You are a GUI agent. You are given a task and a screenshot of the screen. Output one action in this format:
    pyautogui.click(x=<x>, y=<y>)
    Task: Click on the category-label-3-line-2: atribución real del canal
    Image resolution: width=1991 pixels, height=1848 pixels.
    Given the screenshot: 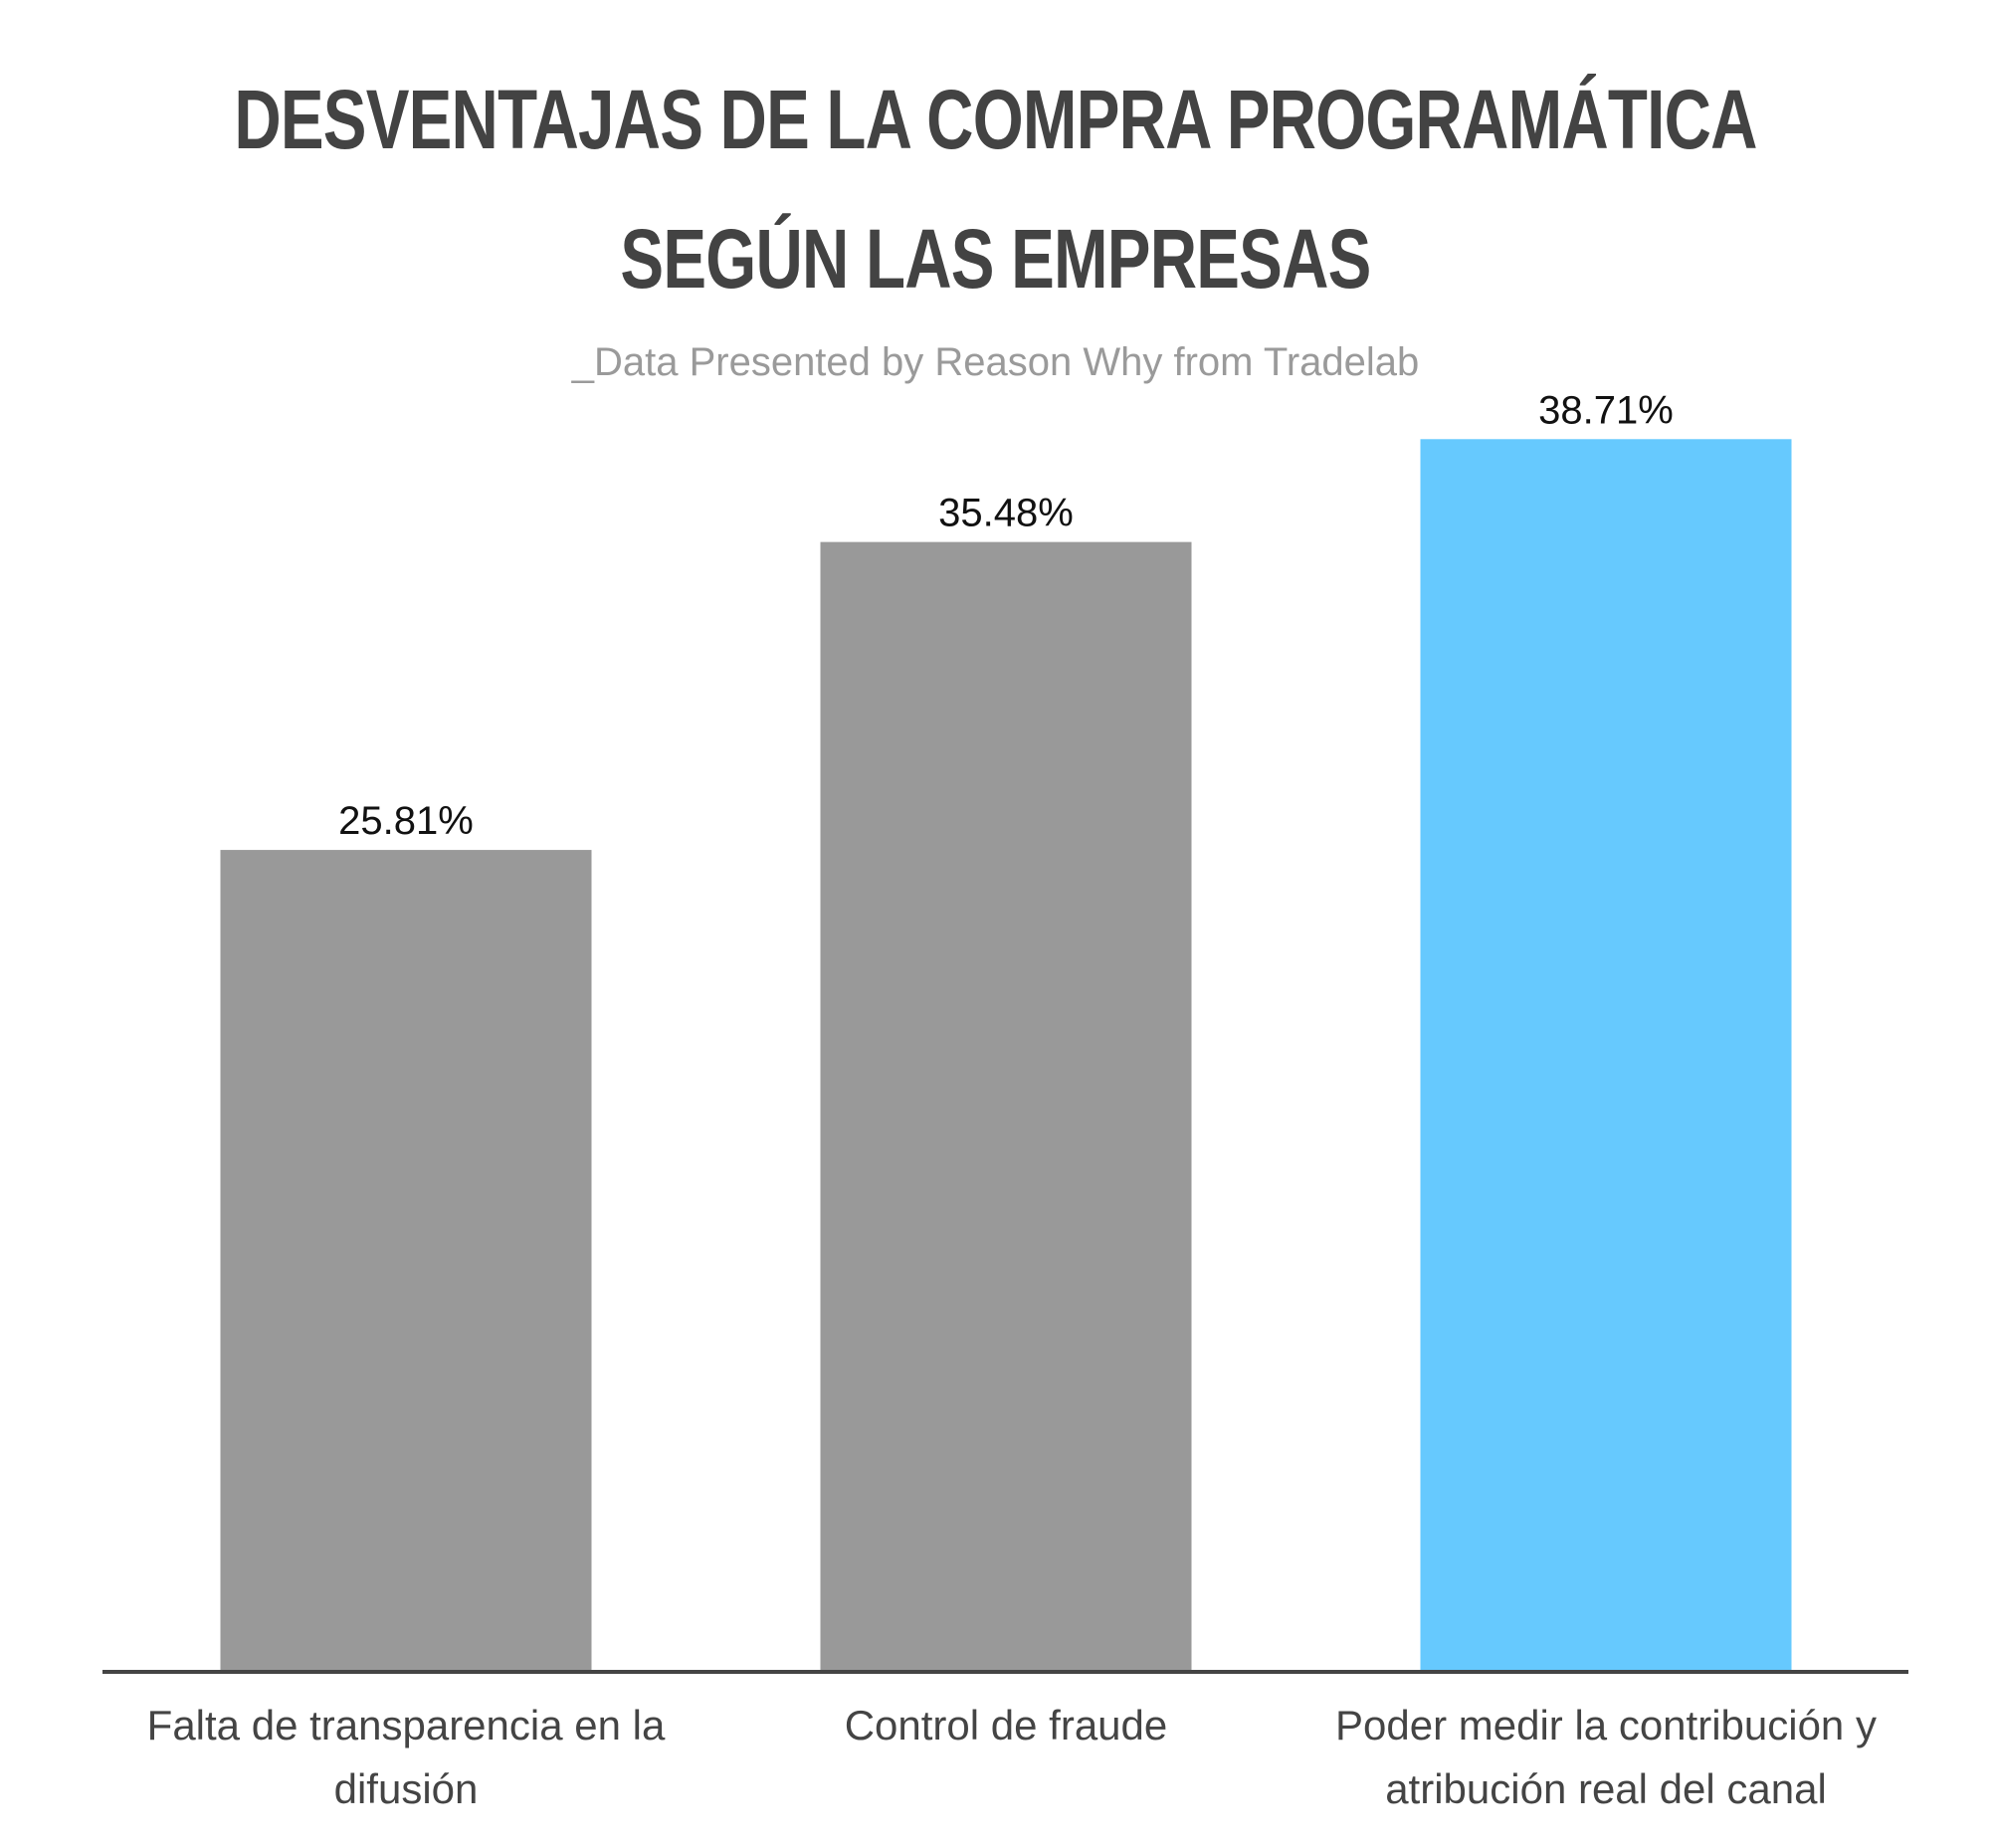 What is the action you would take?
    pyautogui.click(x=1606, y=1788)
    